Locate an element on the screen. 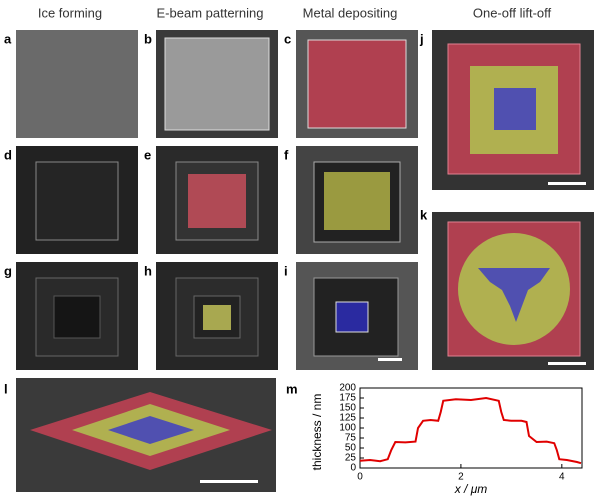  y-tick-label: 175 is located at coordinates (347, 398).